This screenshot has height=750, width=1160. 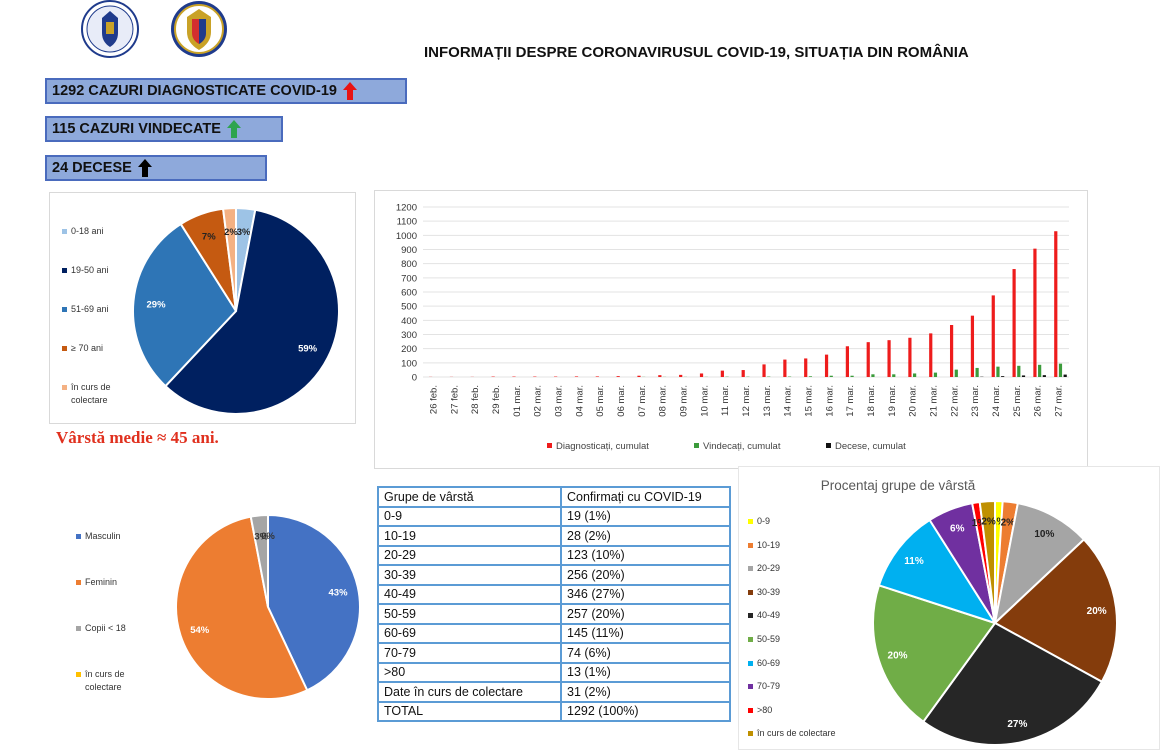 I want to click on y-tick-label: 700, so click(x=409, y=278).